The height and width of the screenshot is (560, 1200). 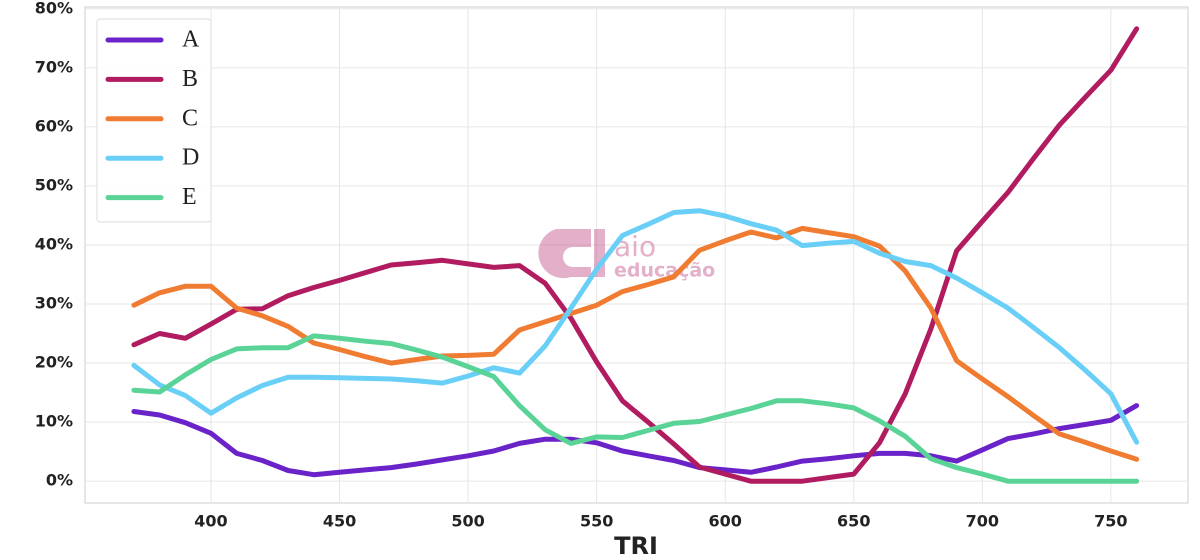 I want to click on y-tick-label: 50%, so click(x=54, y=184).